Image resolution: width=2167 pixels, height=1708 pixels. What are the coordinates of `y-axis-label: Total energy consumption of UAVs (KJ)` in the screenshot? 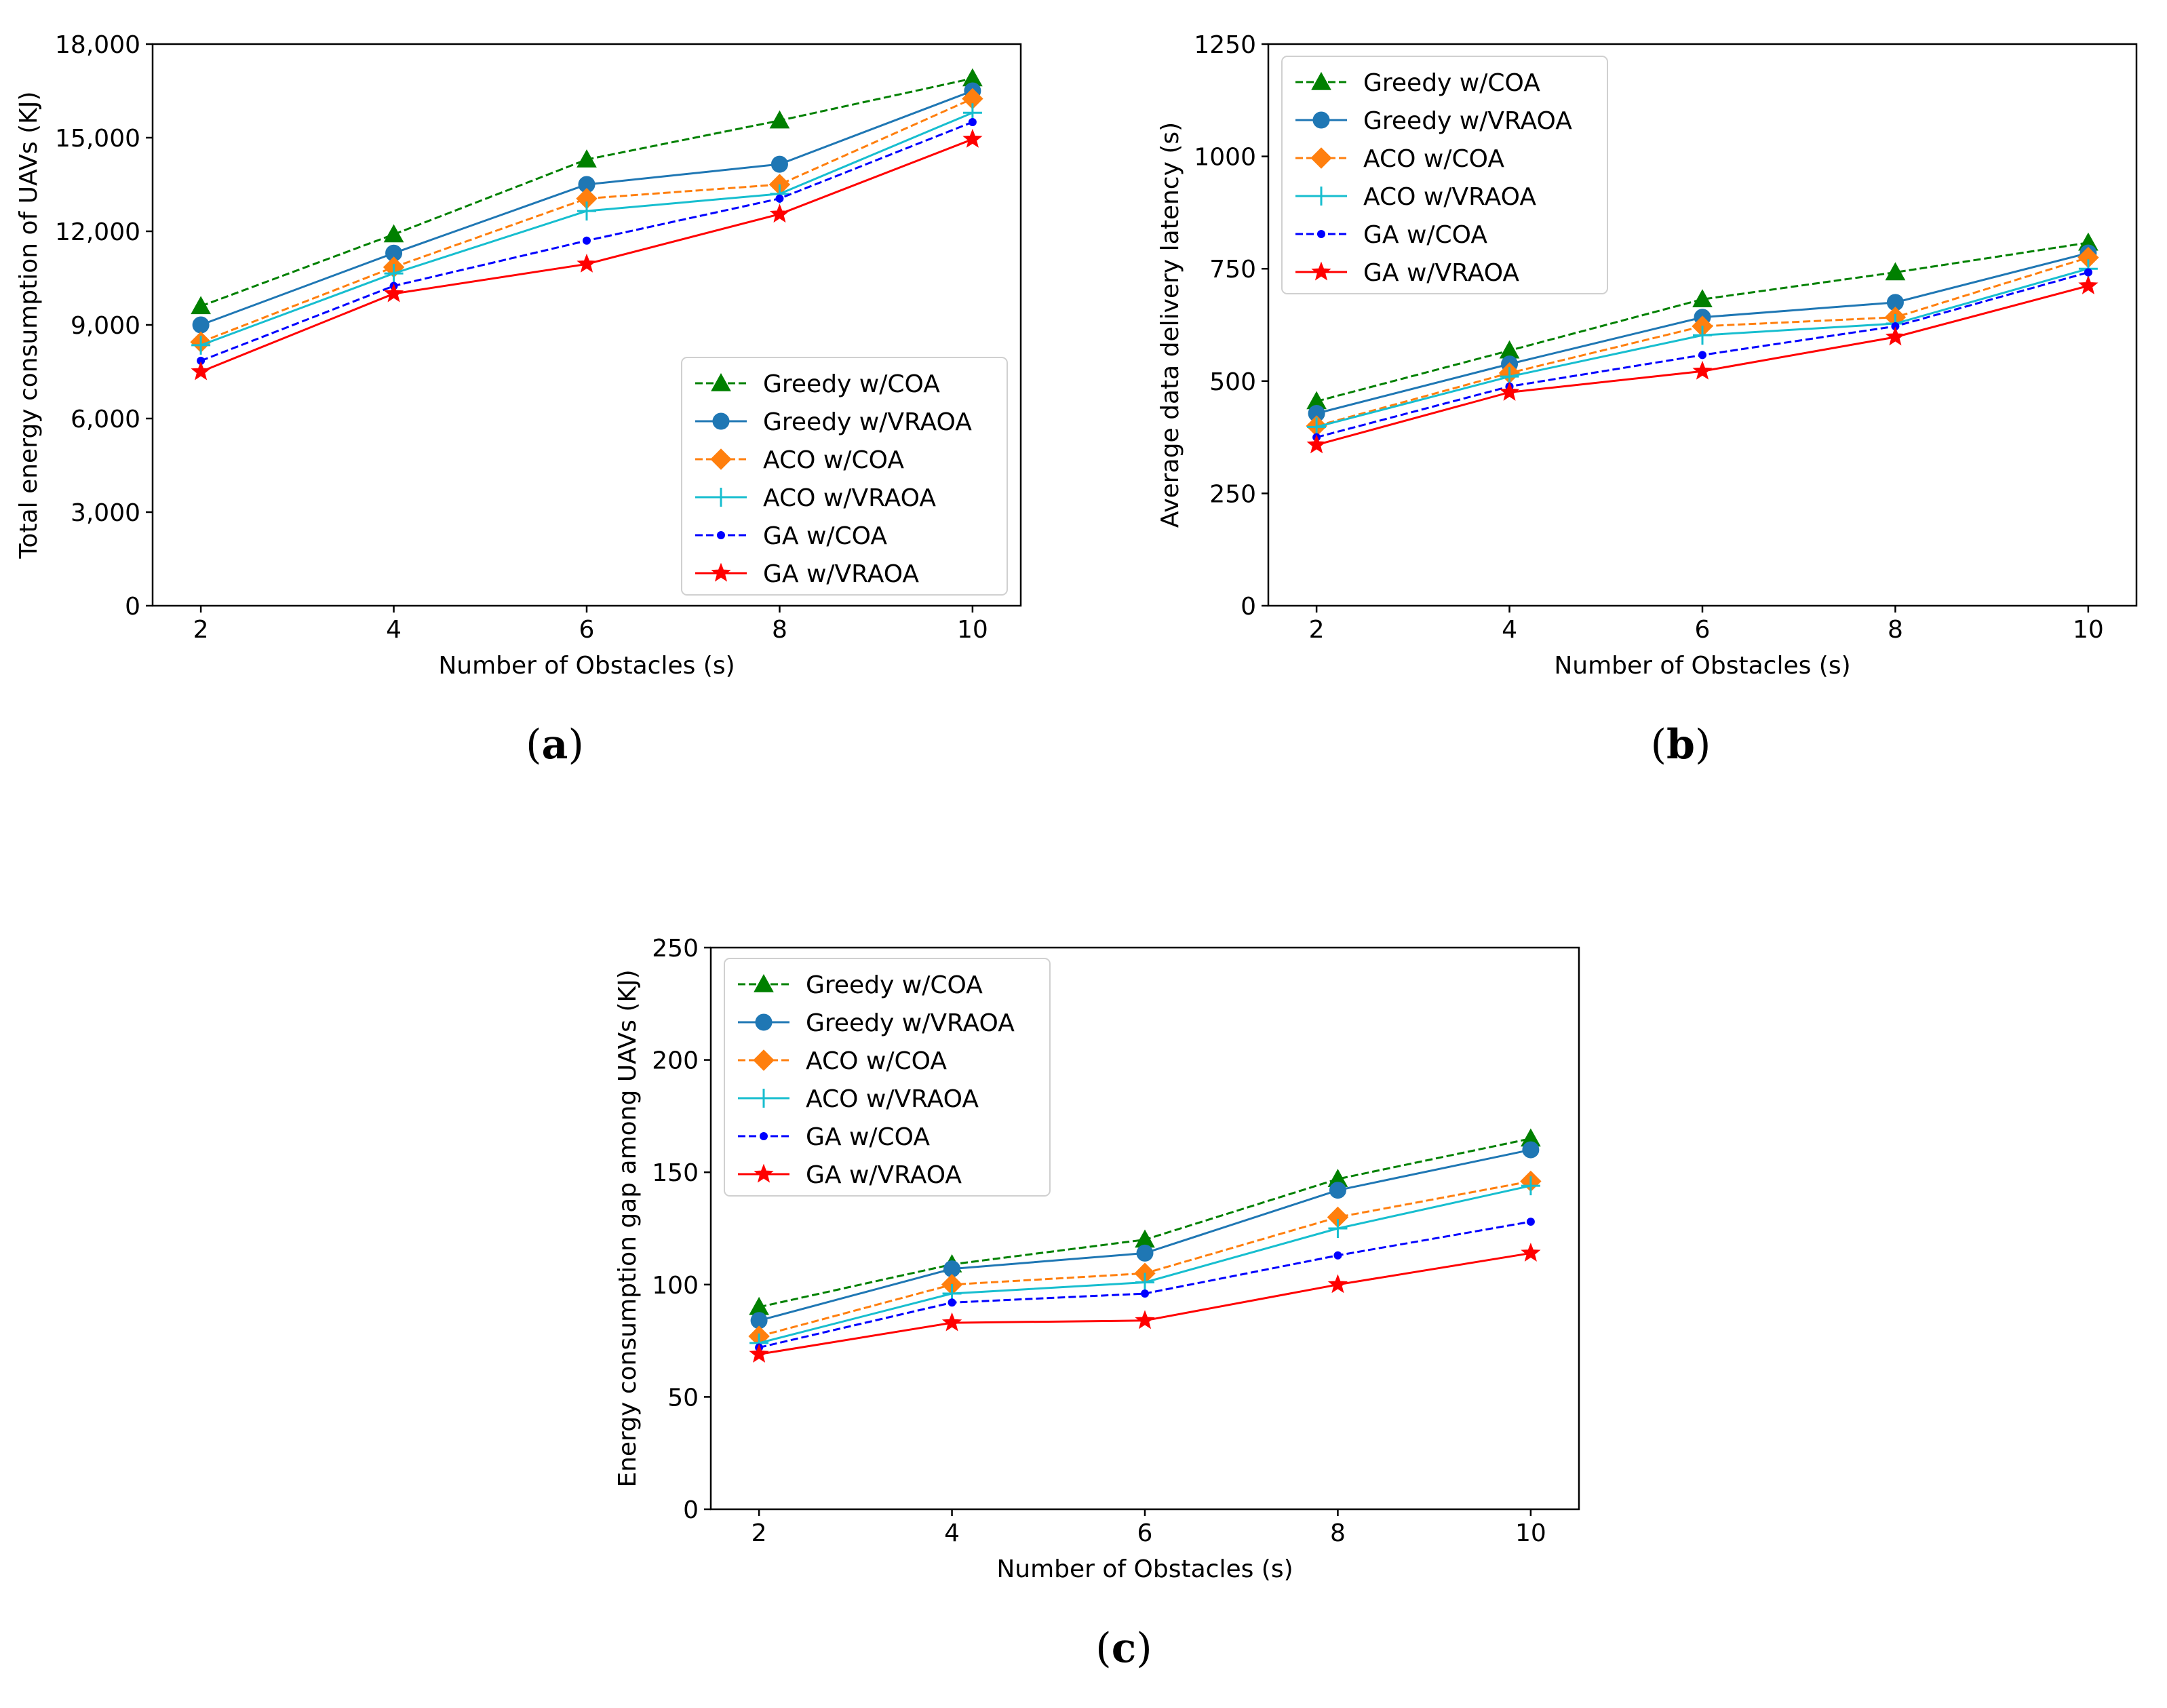 It's located at (29, 326).